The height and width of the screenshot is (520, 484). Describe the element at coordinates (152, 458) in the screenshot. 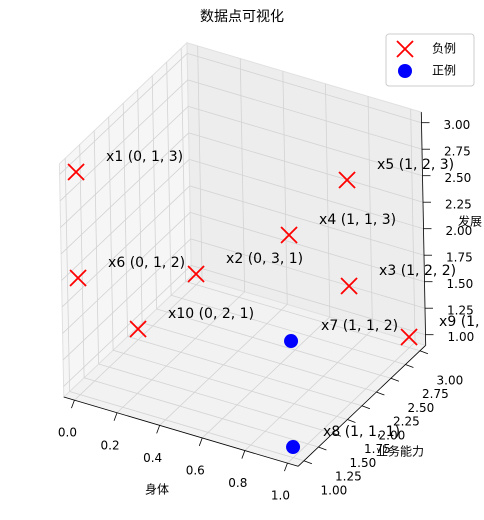

I see `x-tick-label: 0.4` at that location.